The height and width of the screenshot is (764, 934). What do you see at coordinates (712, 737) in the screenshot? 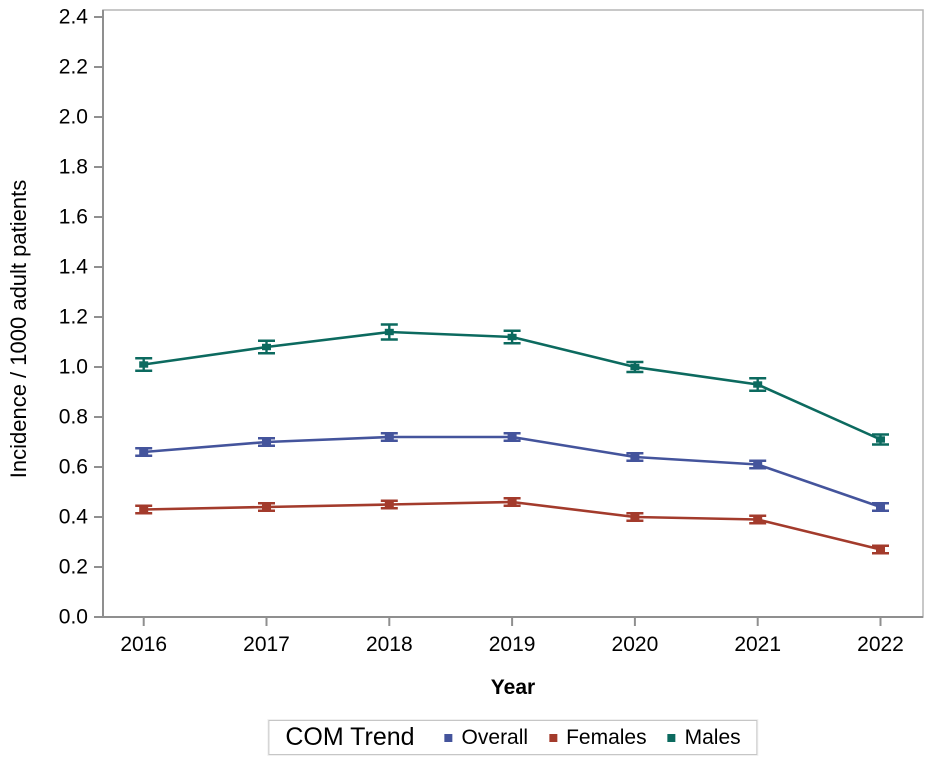
I see `legend-item-label: Males` at bounding box center [712, 737].